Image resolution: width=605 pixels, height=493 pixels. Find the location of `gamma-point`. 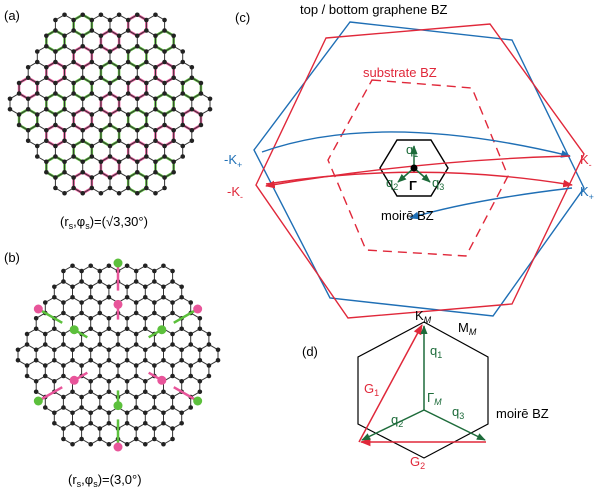

gamma-point is located at coordinates (414, 168).